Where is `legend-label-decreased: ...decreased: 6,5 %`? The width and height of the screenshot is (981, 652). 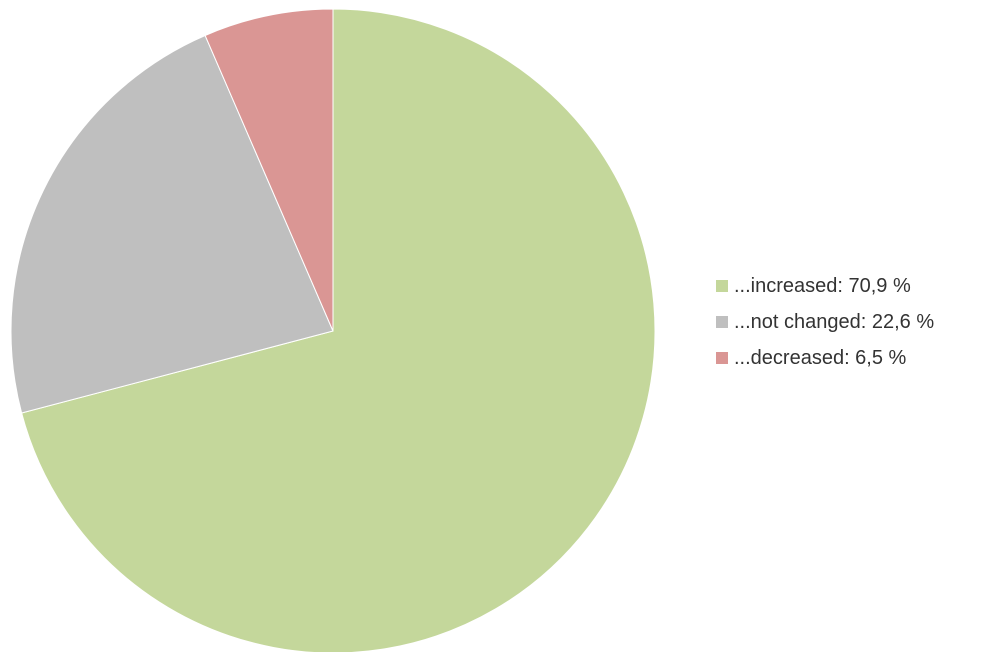
legend-label-decreased: ...decreased: 6,5 % is located at coordinates (820, 358).